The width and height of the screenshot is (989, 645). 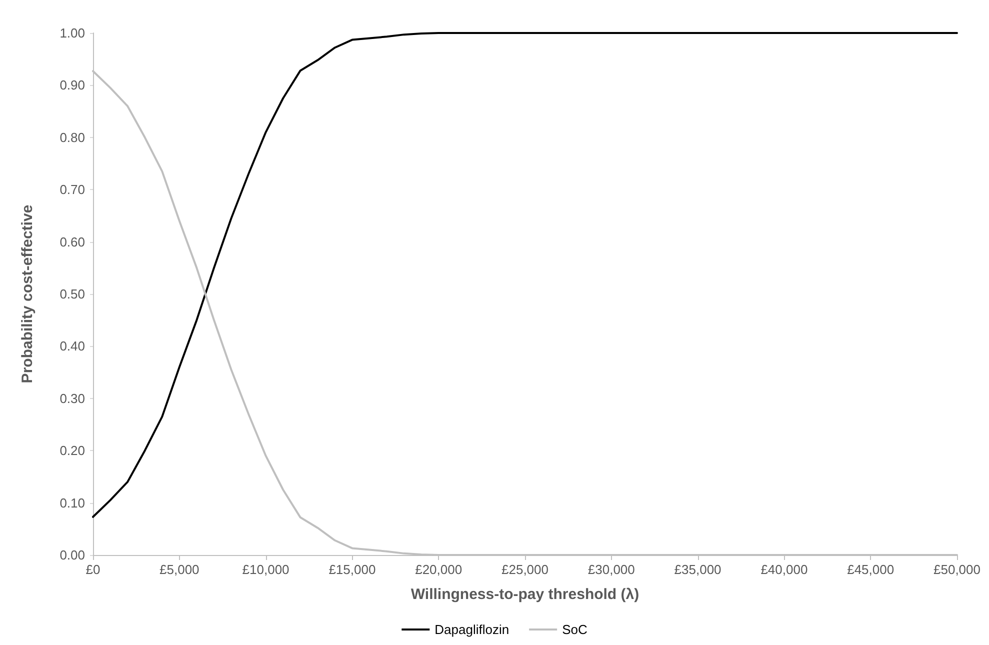 I want to click on x-tick-label: £20,000, so click(x=438, y=569).